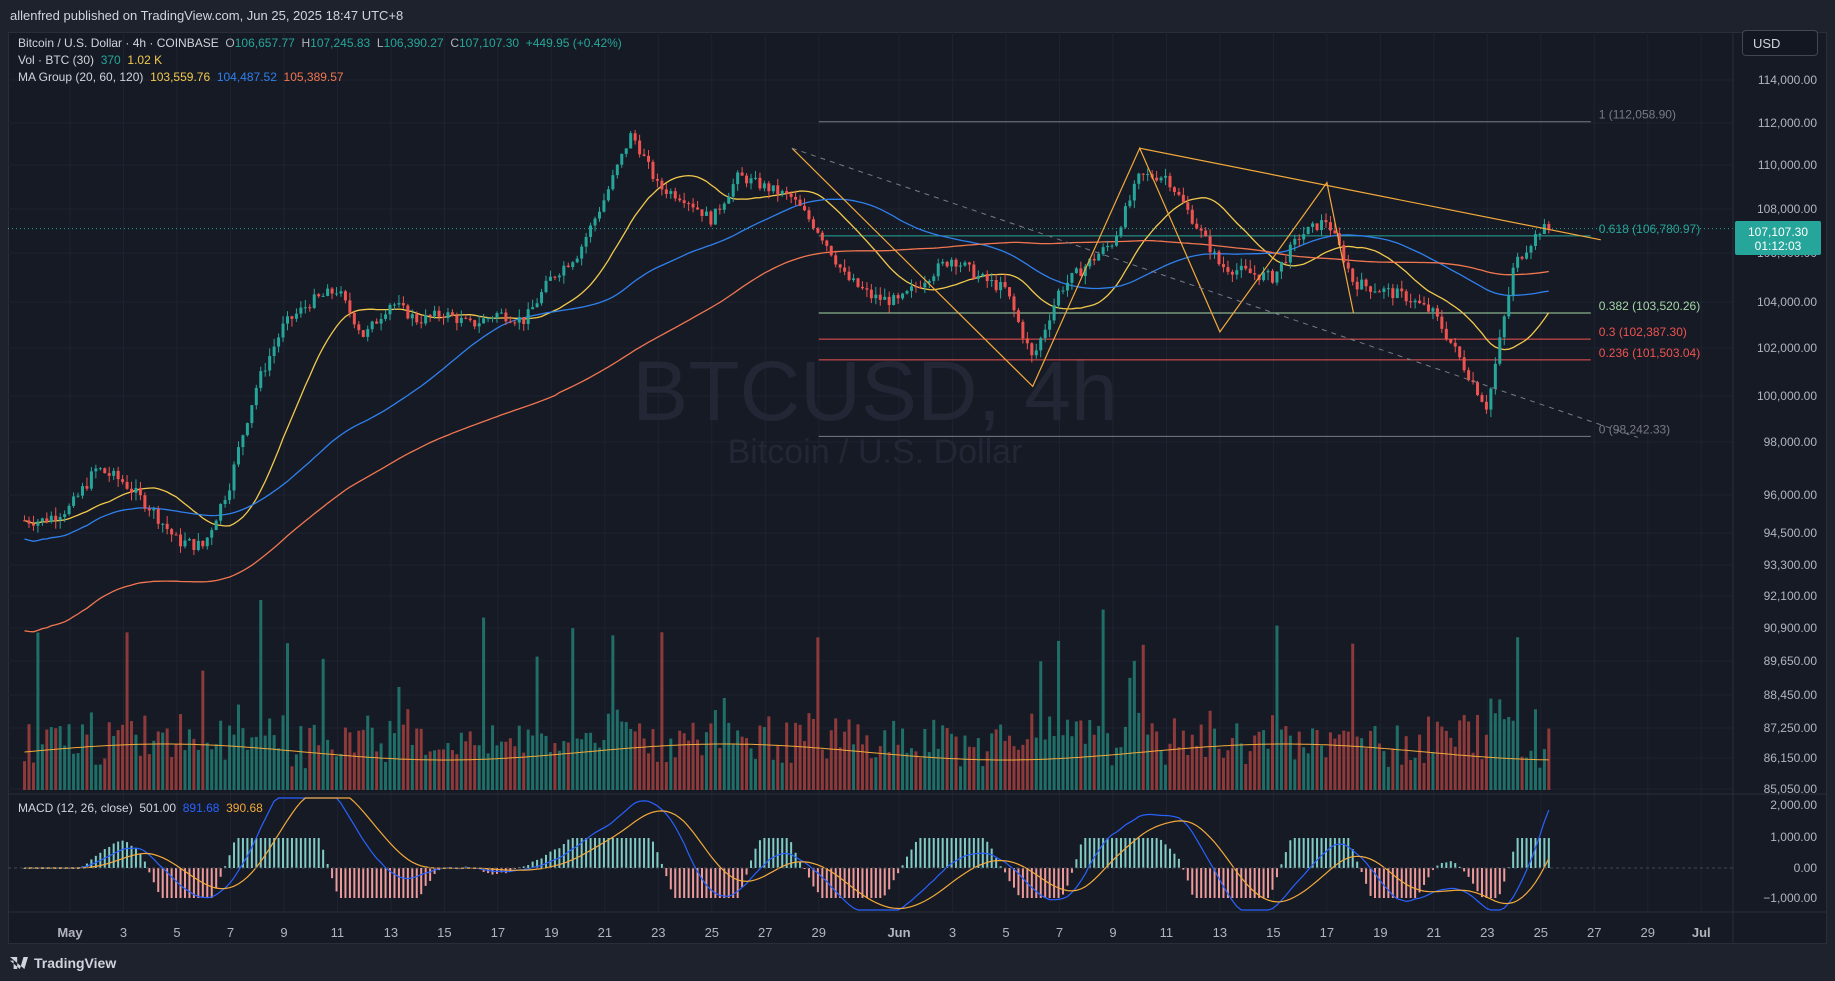 Image resolution: width=1835 pixels, height=981 pixels. I want to click on currency-button: USD, so click(1780, 43).